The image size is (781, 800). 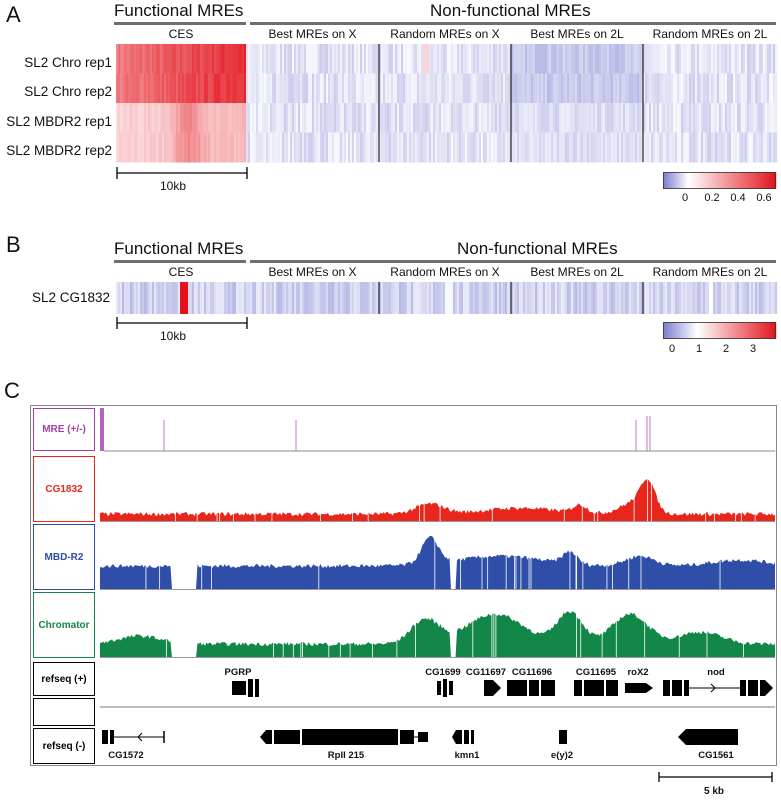 I want to click on panel-a-scale-bar, so click(x=182, y=173).